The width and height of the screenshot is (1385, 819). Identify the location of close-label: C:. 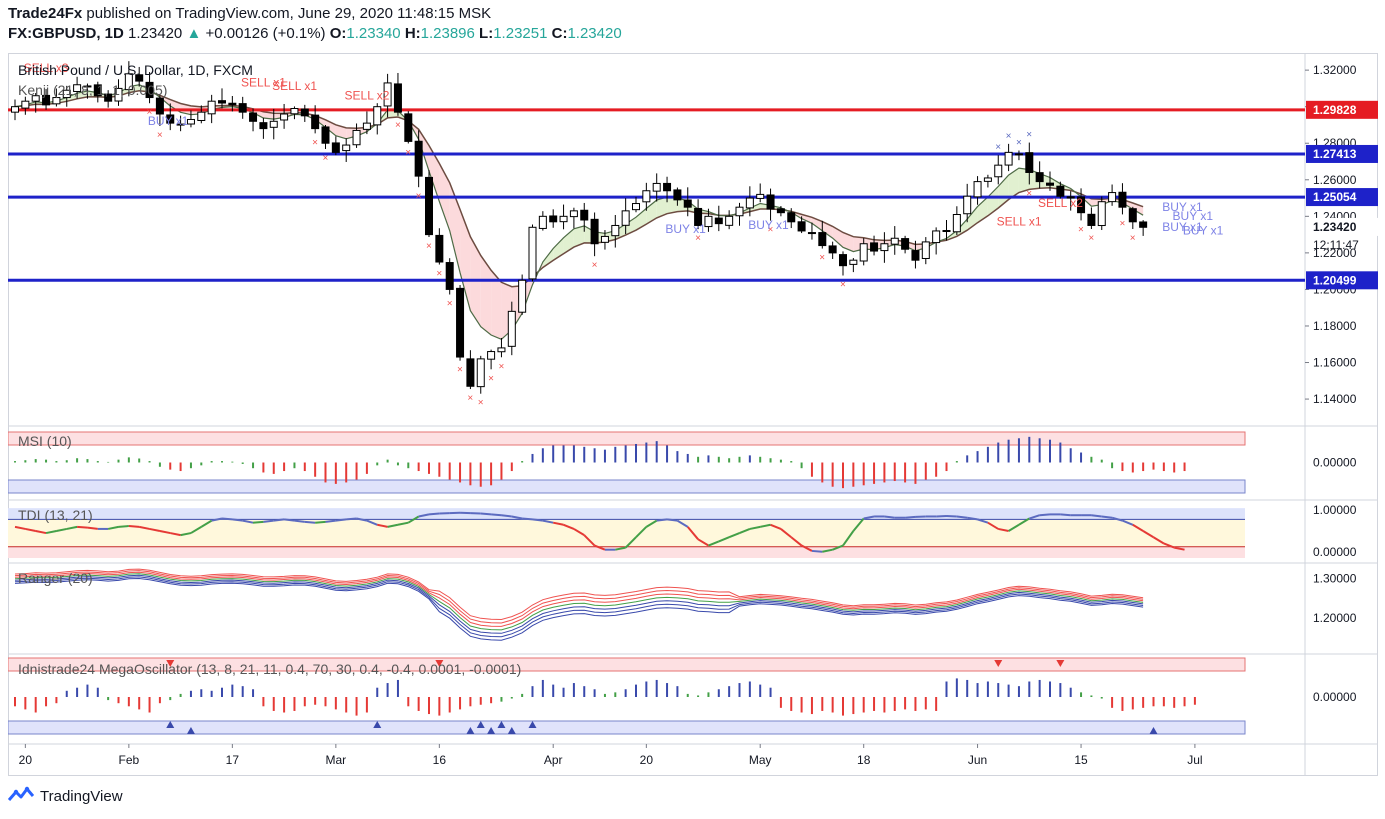
(559, 33).